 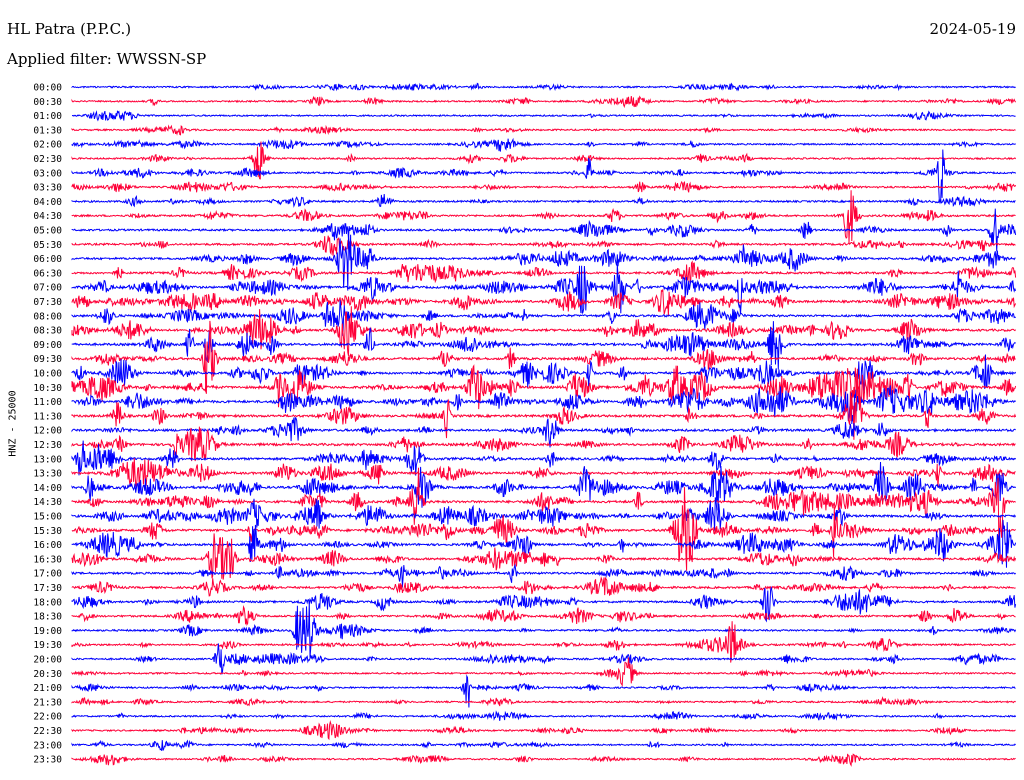 What do you see at coordinates (47, 431) in the screenshot?
I see `row-label: 12:00` at bounding box center [47, 431].